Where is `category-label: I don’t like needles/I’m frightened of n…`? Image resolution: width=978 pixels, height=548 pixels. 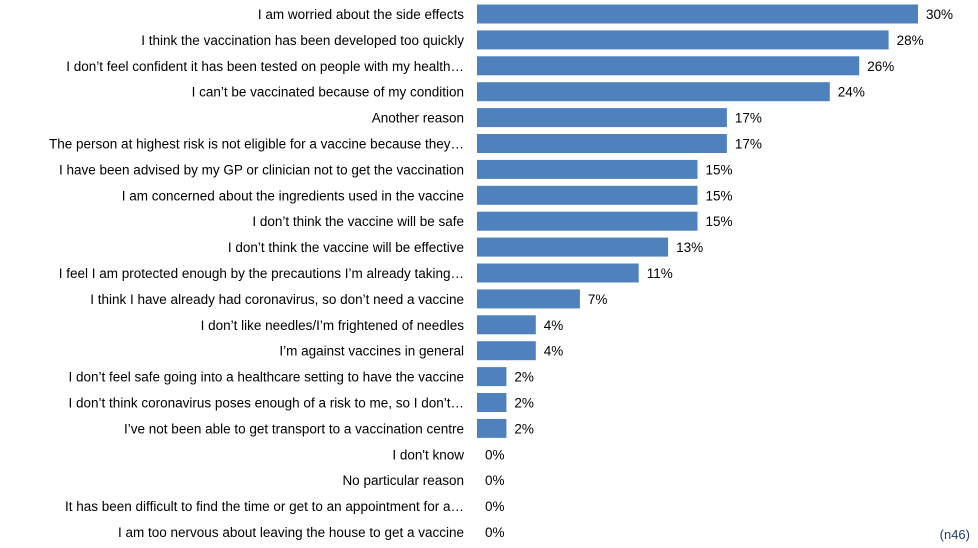 category-label: I don’t like needles/I’m frightened of n… is located at coordinates (333, 325).